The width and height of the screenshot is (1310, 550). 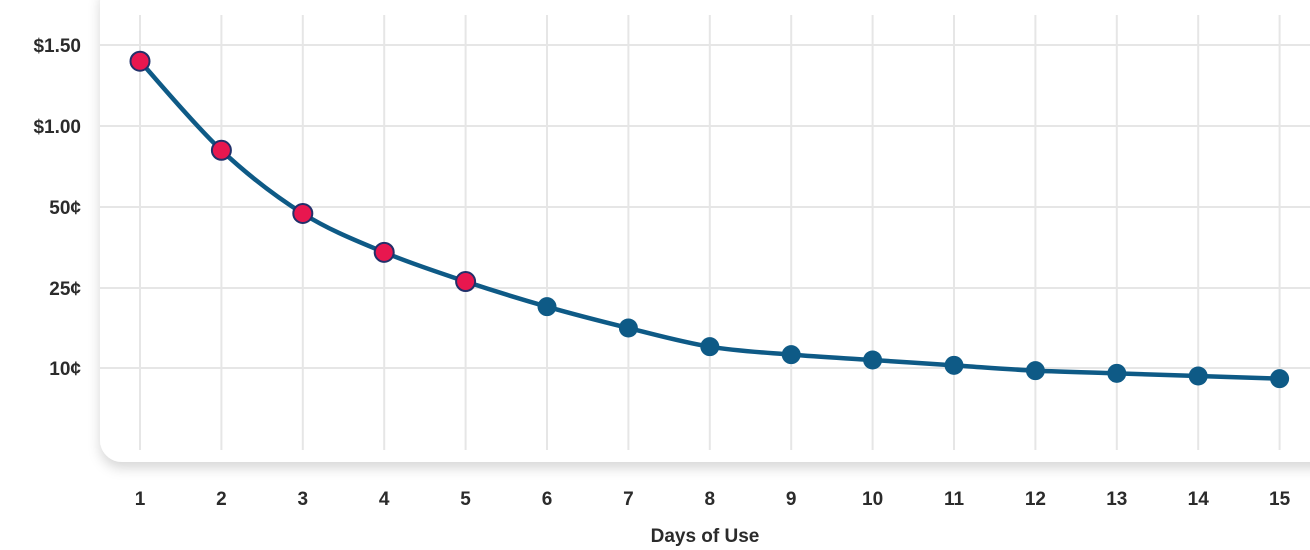 I want to click on y-tick-label: $1.50, so click(x=57, y=46).